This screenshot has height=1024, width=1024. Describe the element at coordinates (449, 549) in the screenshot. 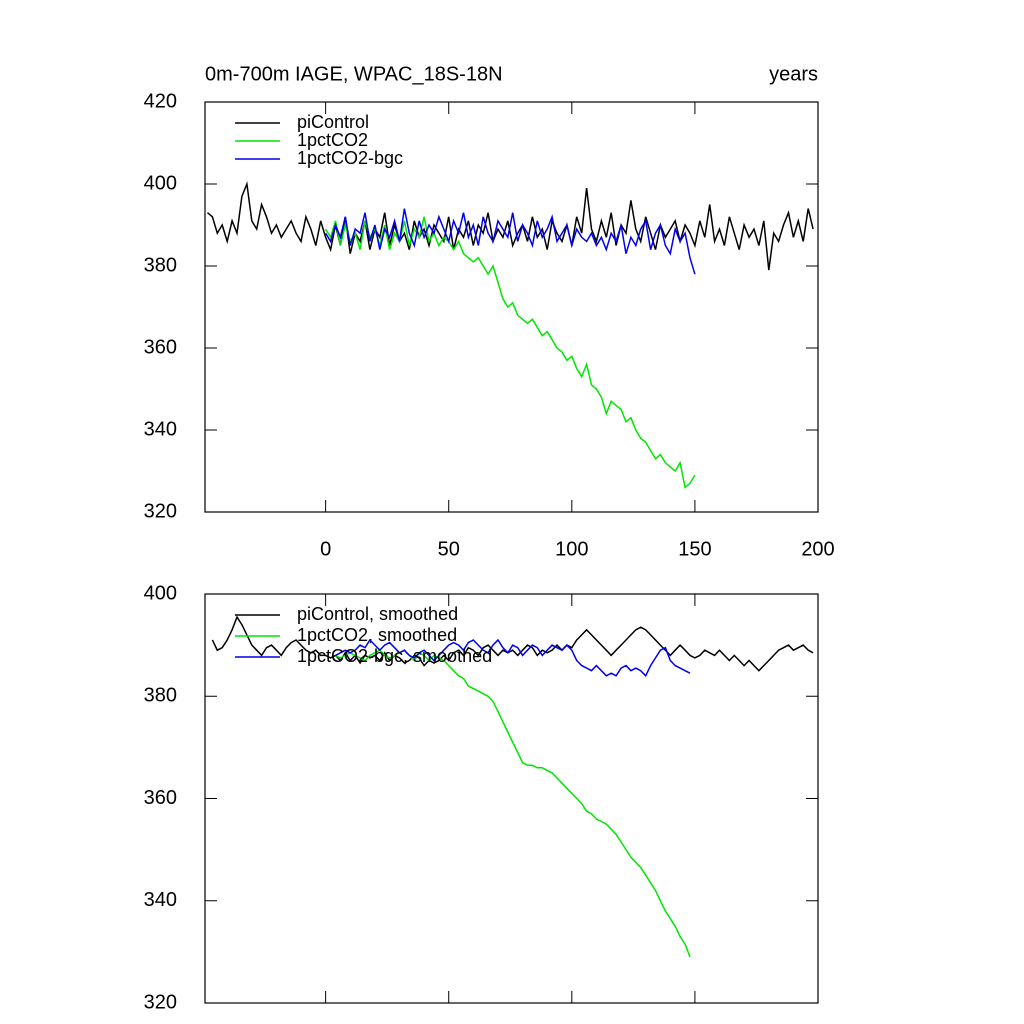

I see `x-tick-label: 50` at that location.